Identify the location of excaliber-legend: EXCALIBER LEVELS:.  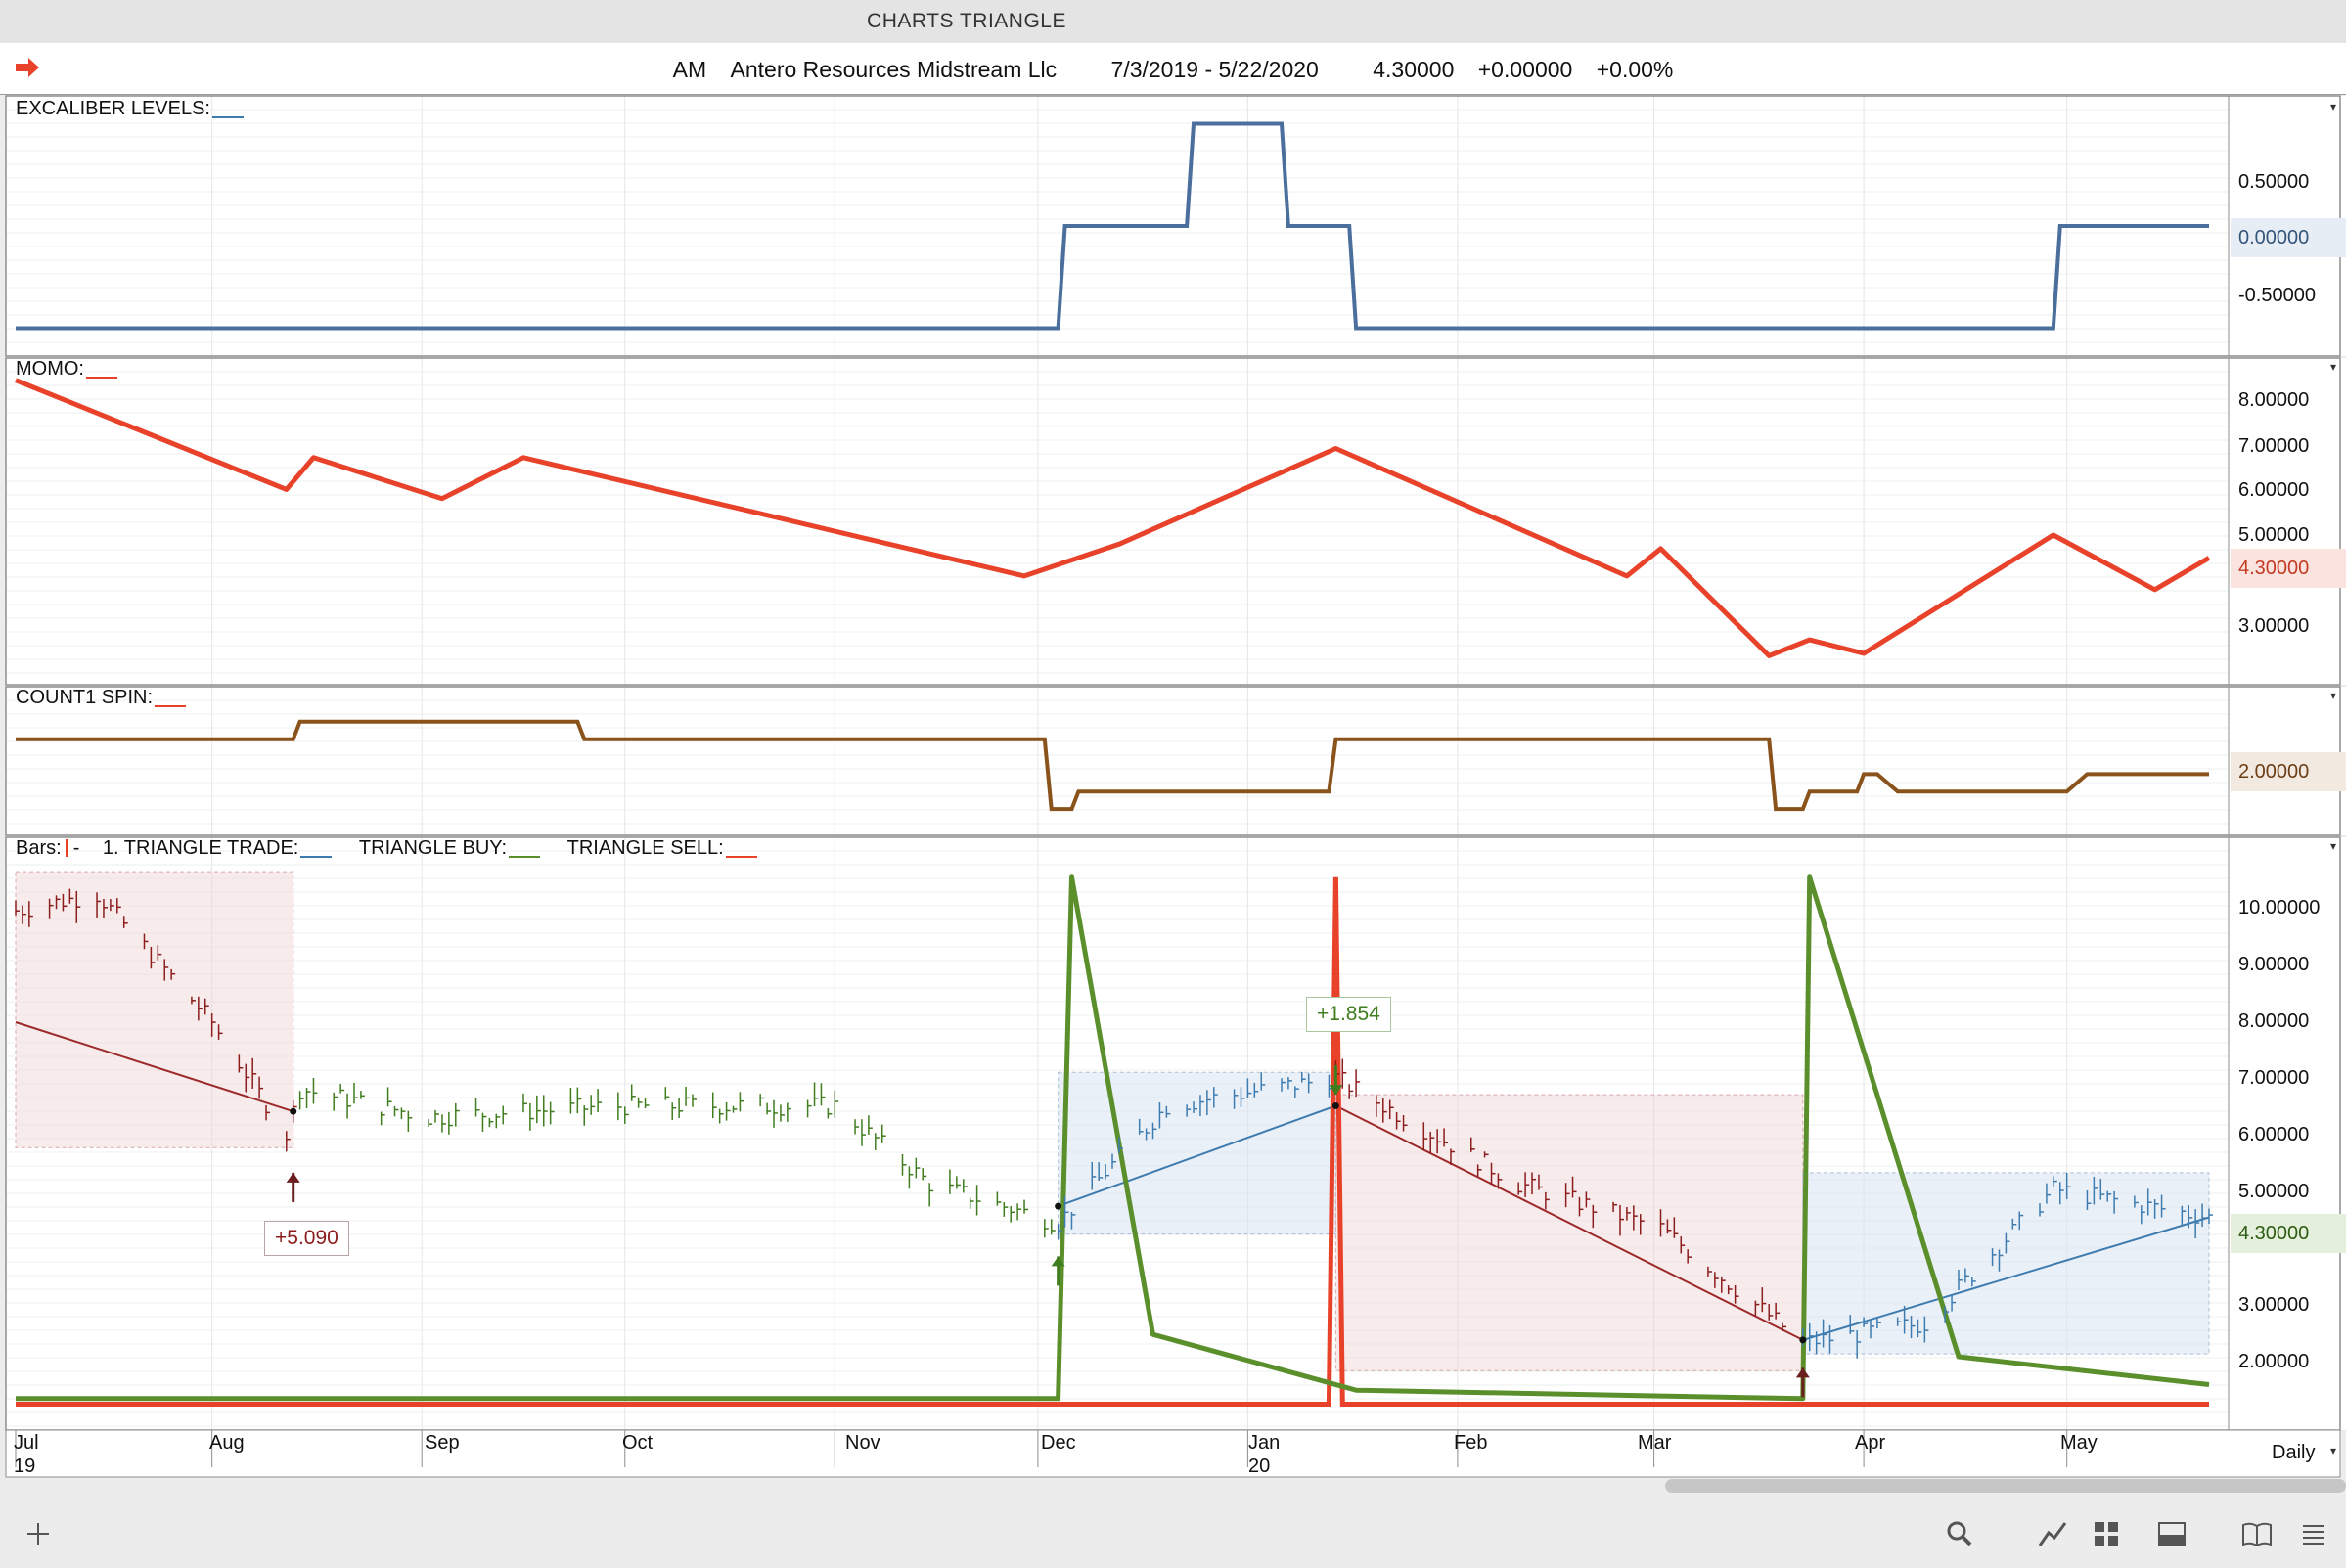
(130, 109).